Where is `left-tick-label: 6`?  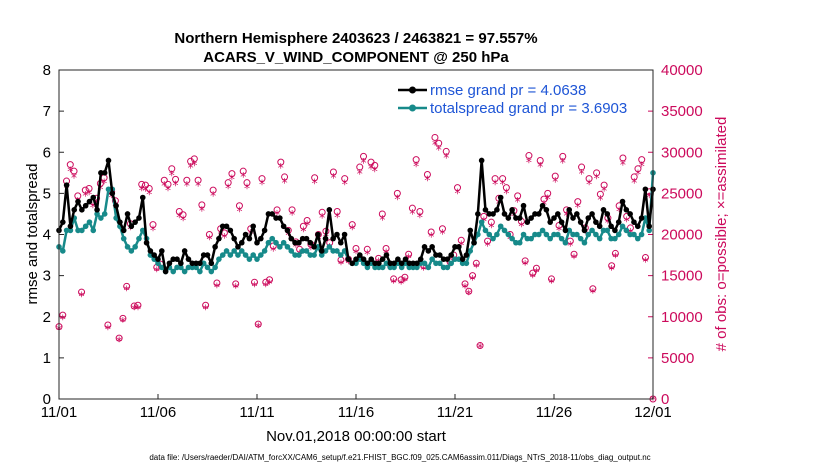 left-tick-label: 6 is located at coordinates (47, 152).